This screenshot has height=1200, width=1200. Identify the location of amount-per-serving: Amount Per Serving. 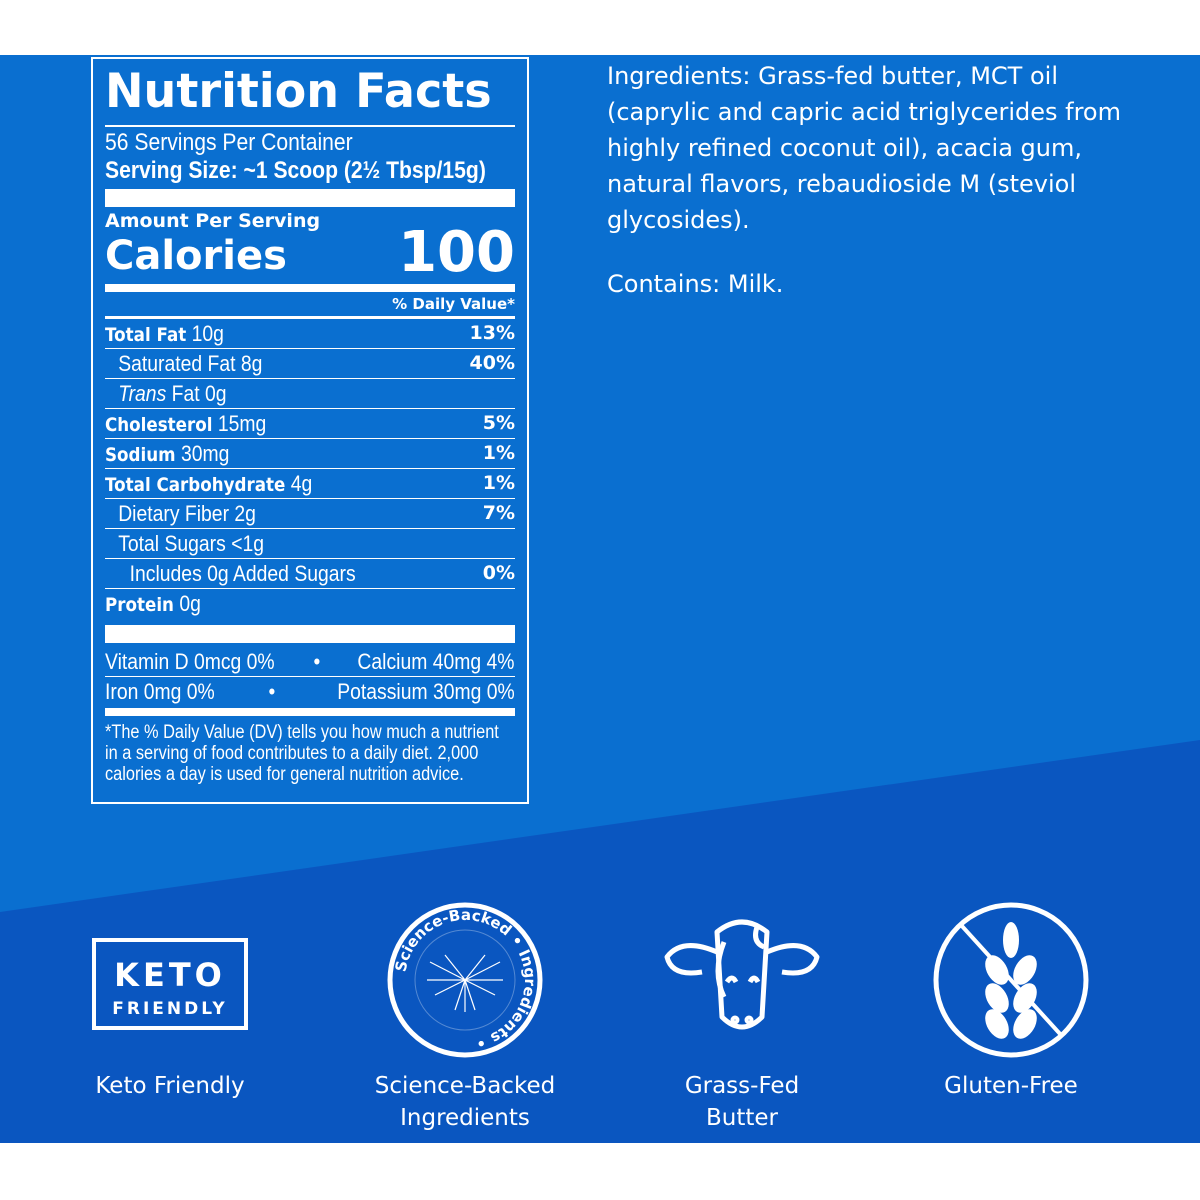
(213, 221).